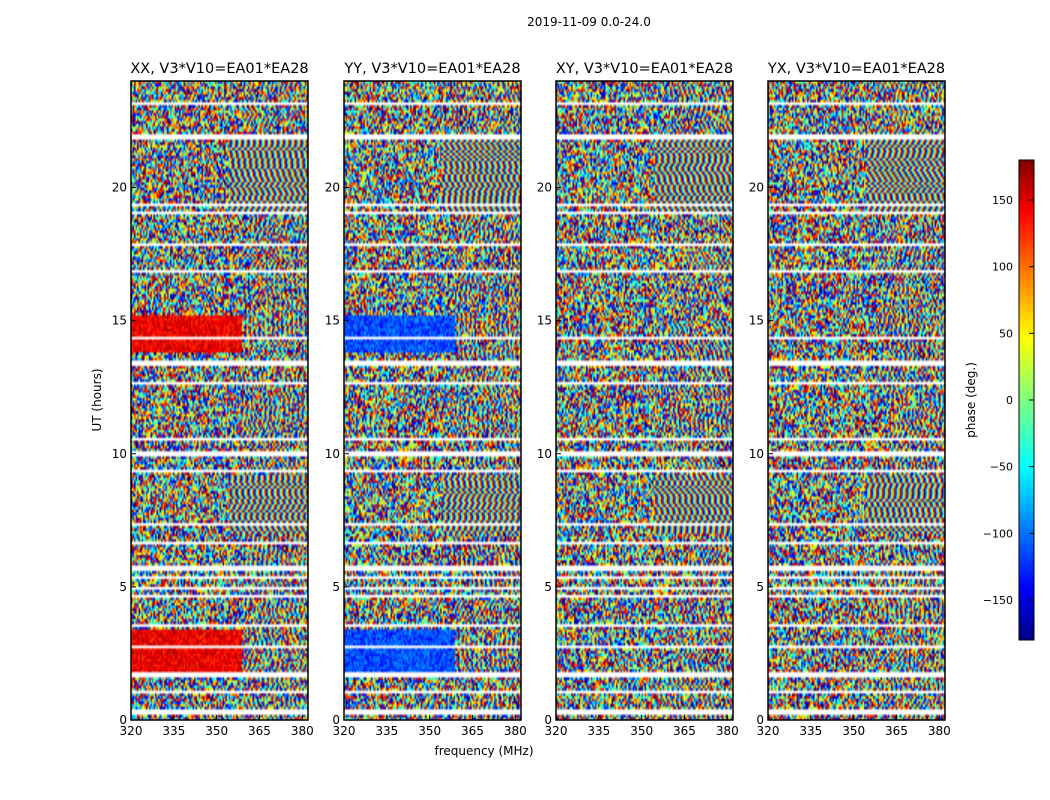  What do you see at coordinates (1002, 200) in the screenshot?
I see `colorbar-tick-label: 150` at bounding box center [1002, 200].